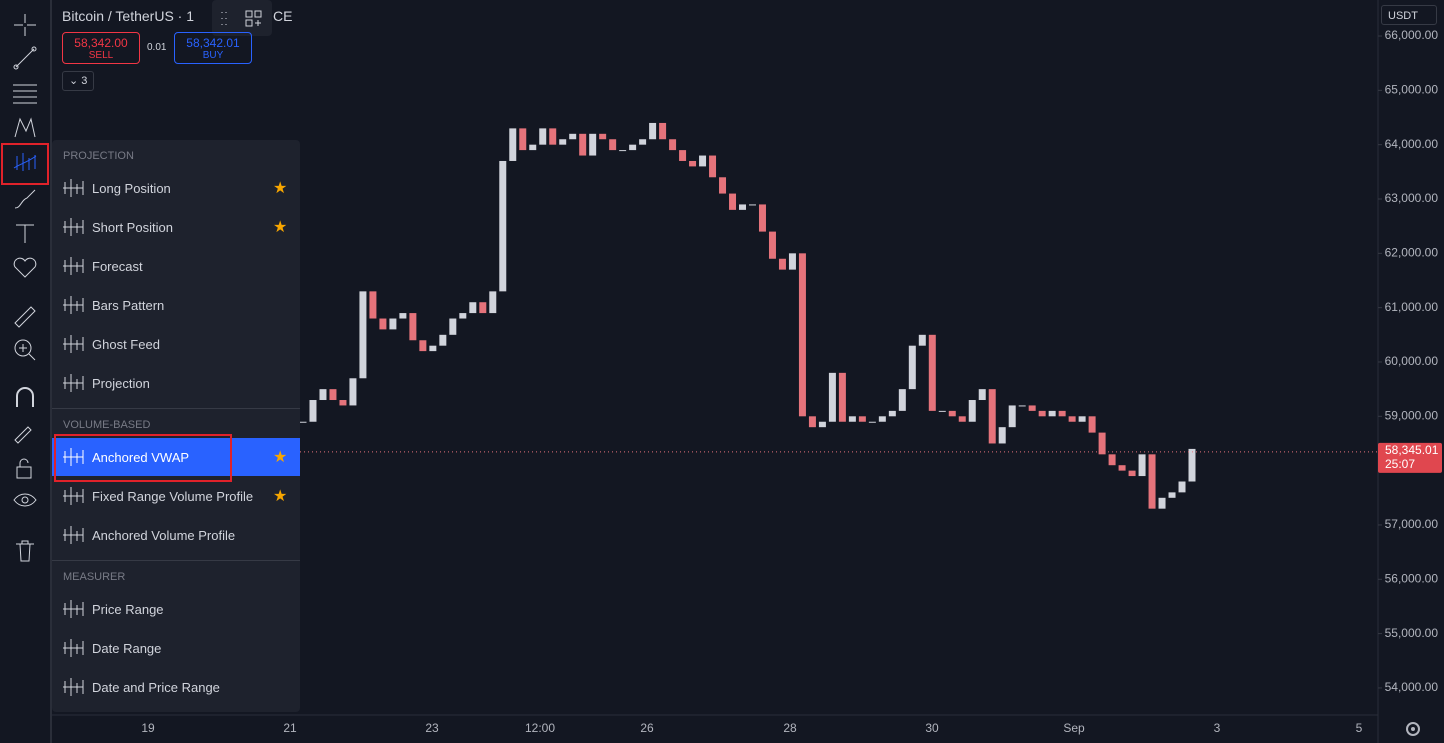 Image resolution: width=1444 pixels, height=743 pixels. Describe the element at coordinates (148, 728) in the screenshot. I see `x-tick-label: 19` at that location.